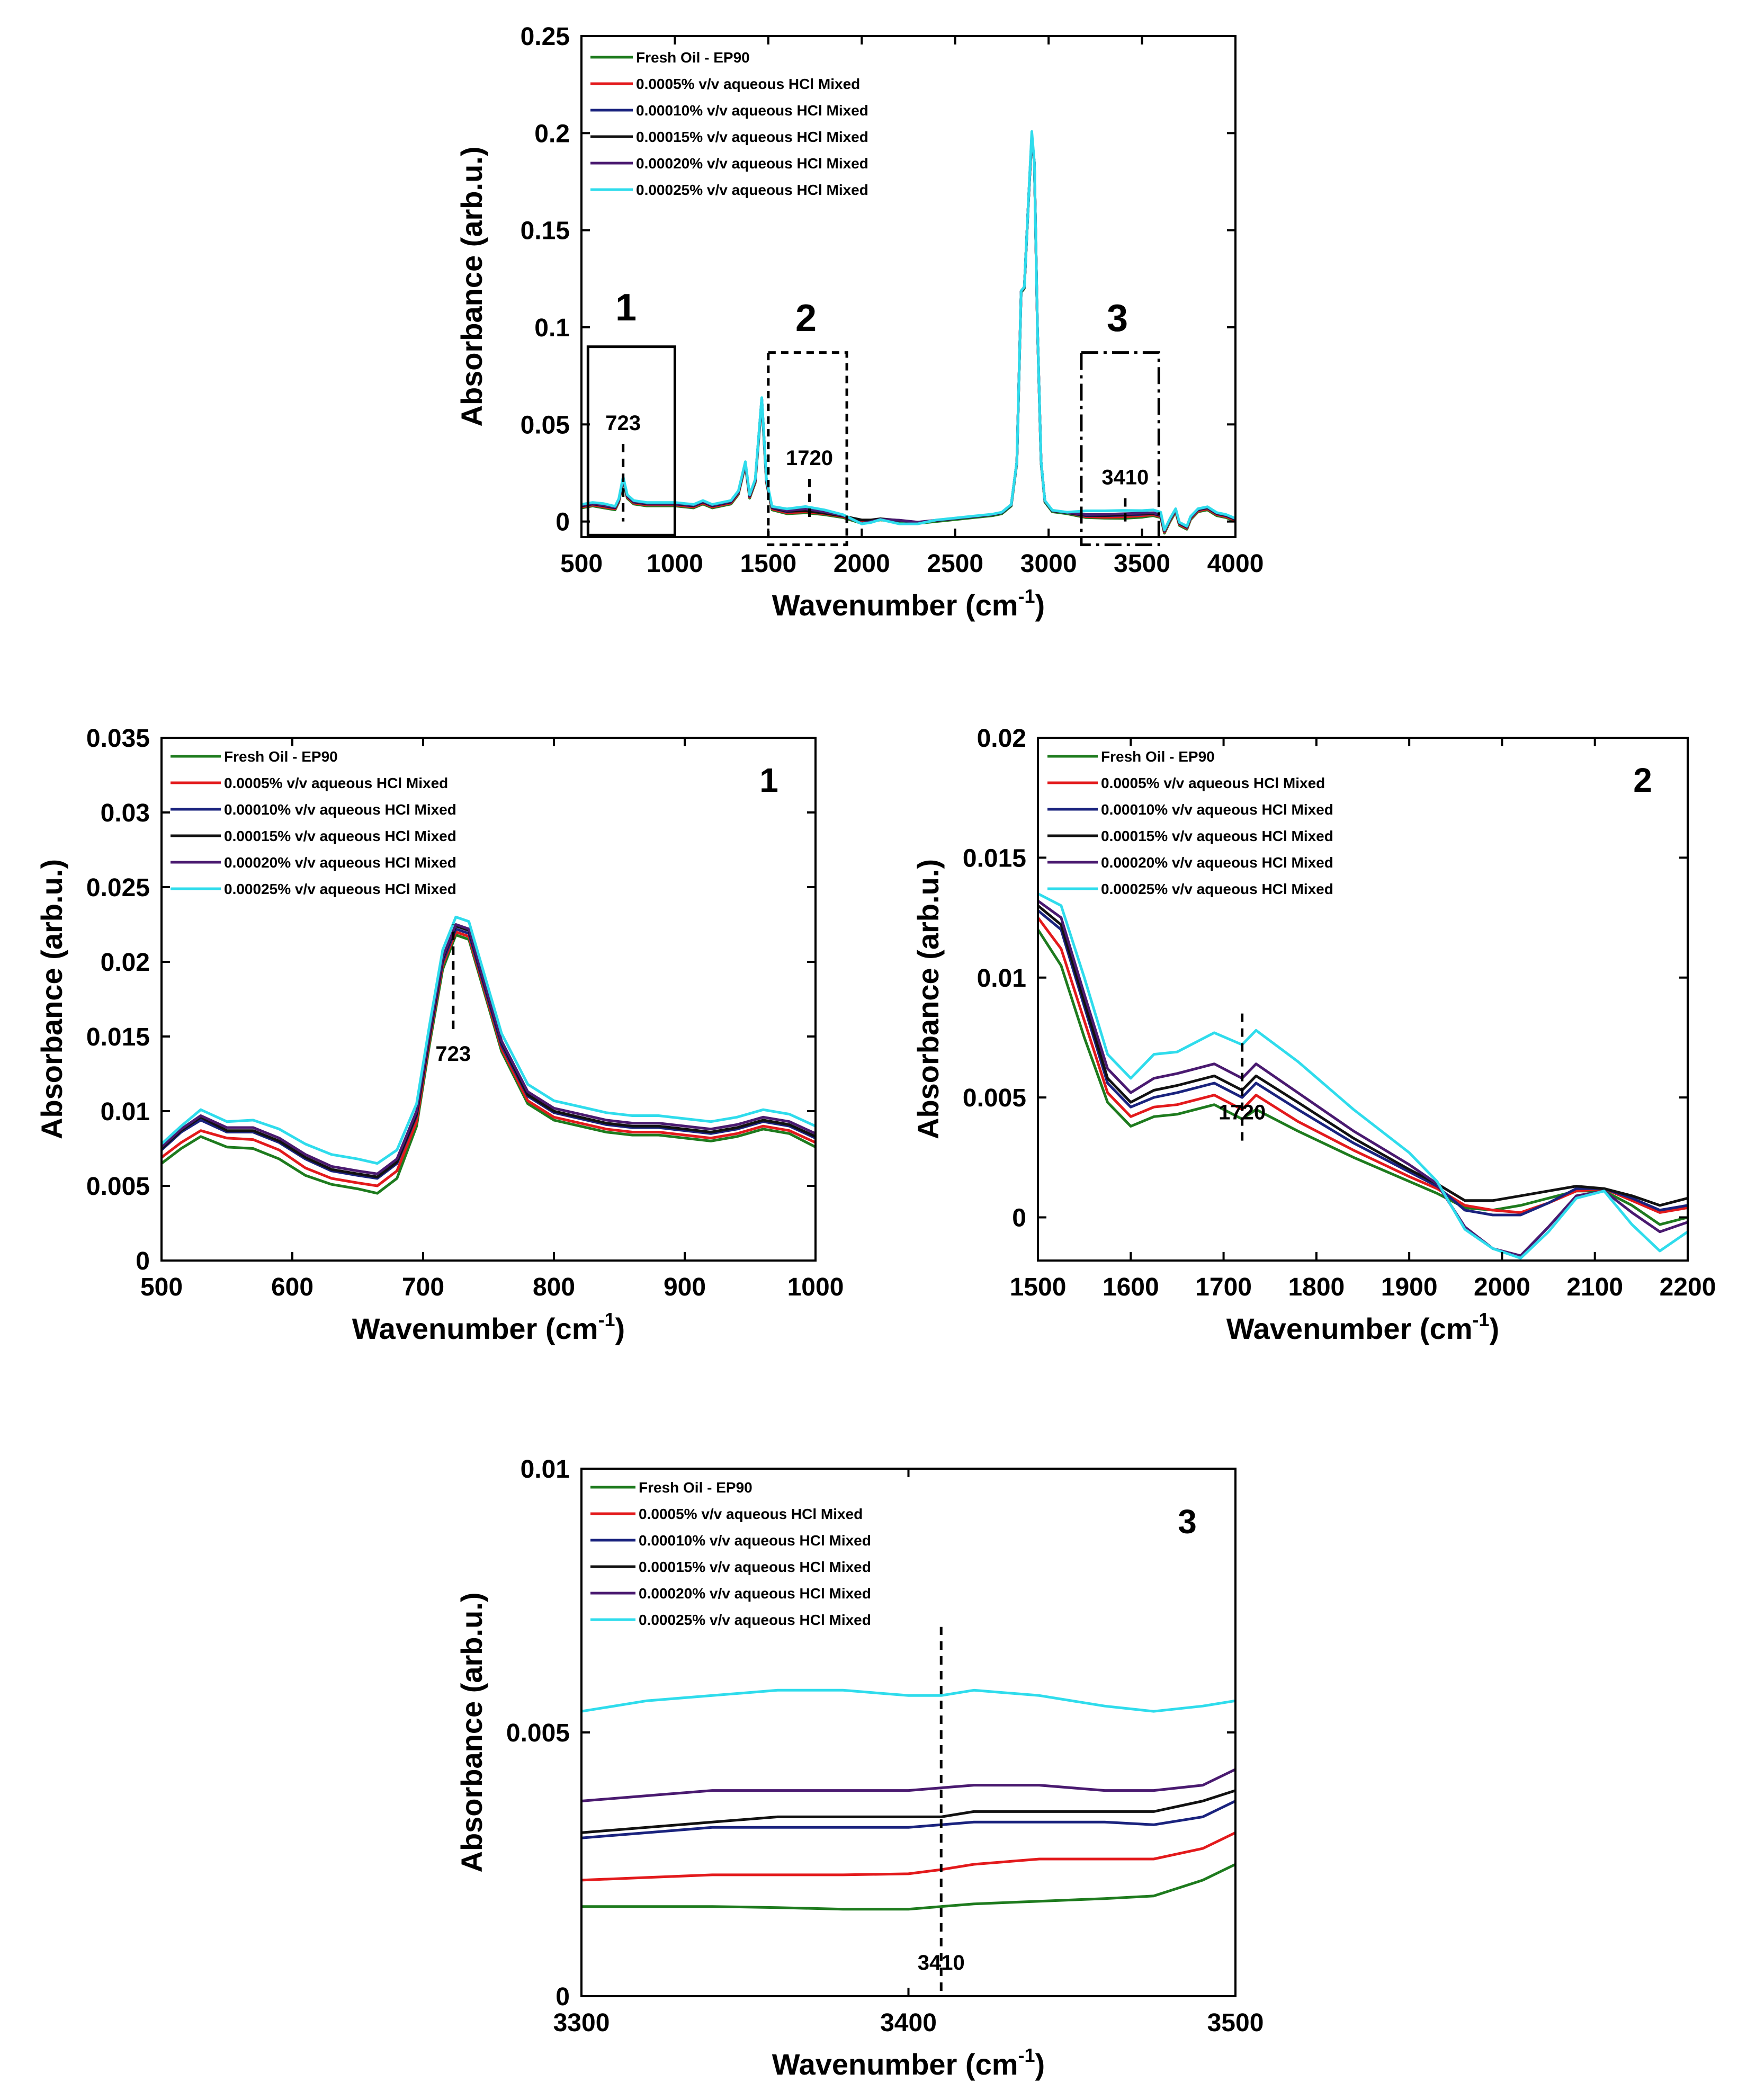  What do you see at coordinates (1502, 1287) in the screenshot?
I see `x-tick-label: 2000` at bounding box center [1502, 1287].